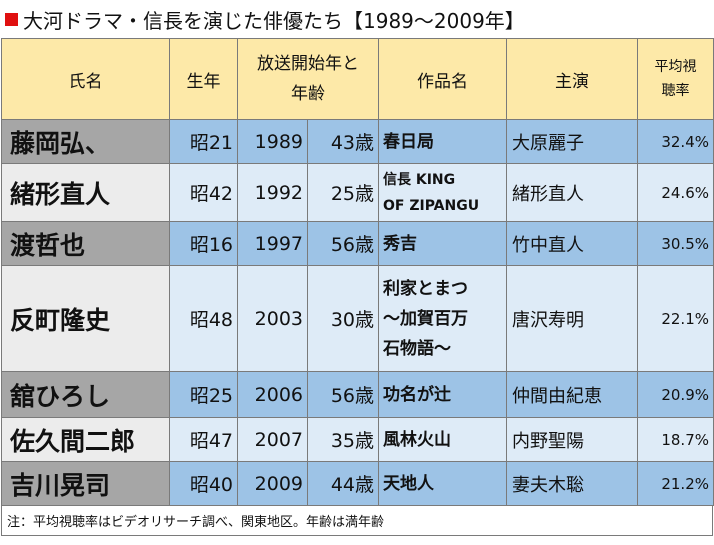 The image size is (714, 545). I want to click on work-line: 信長 KING, so click(419, 179).